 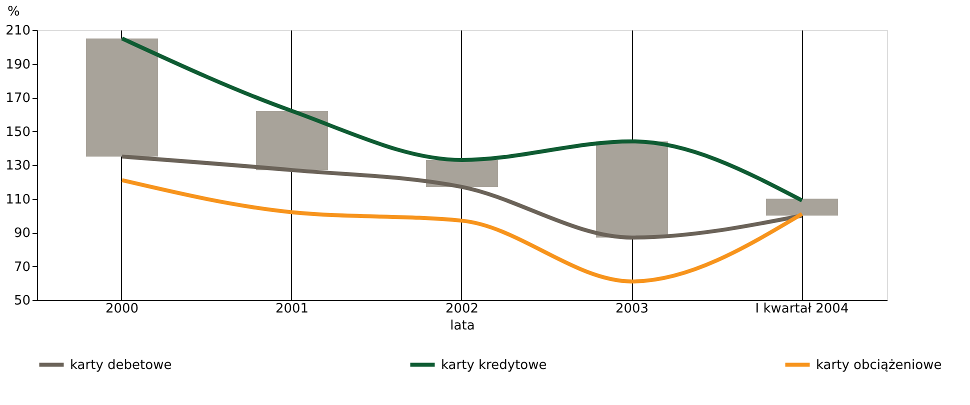 What do you see at coordinates (292, 309) in the screenshot?
I see `x-tick-label: 2001` at bounding box center [292, 309].